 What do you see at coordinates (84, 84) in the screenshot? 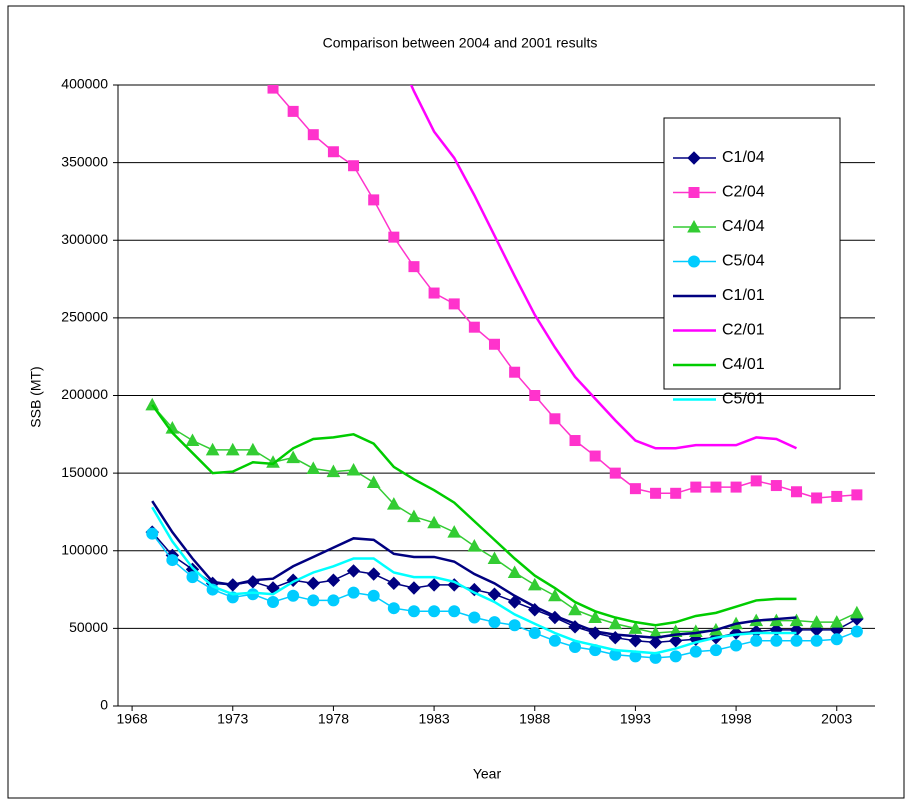
I see `y-tick-label: 400000` at bounding box center [84, 84].